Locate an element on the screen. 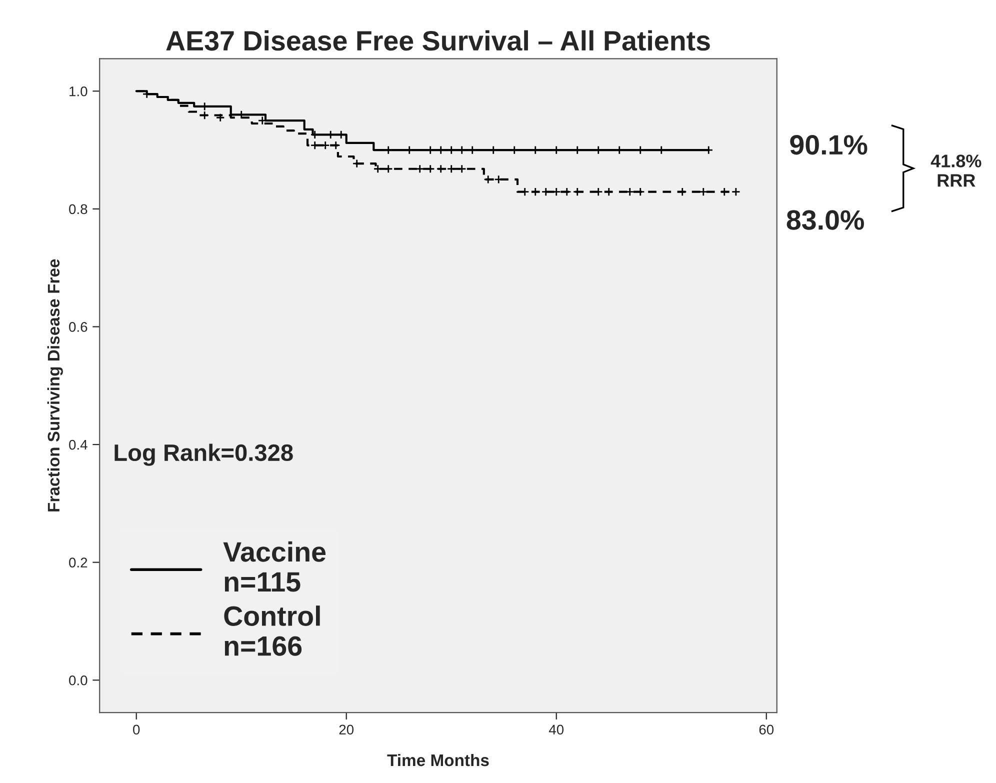 Image resolution: width=996 pixels, height=783 pixels. annotation: 83.0% is located at coordinates (825, 220).